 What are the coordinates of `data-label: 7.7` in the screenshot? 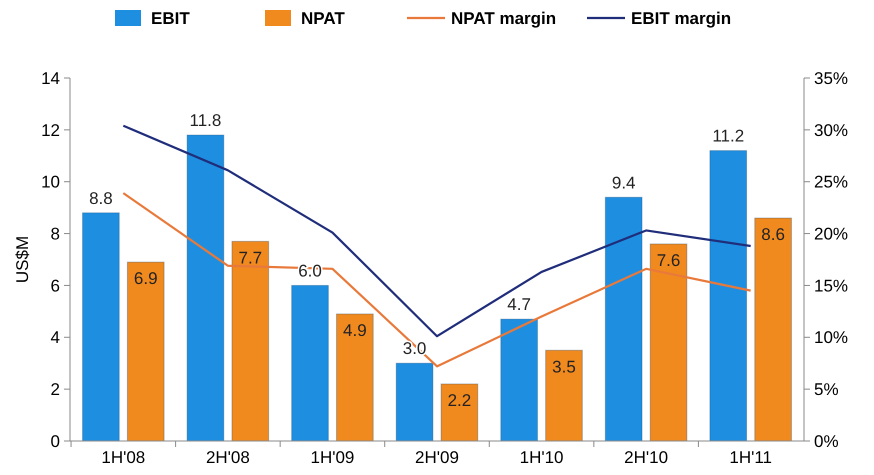 It's located at (250, 258).